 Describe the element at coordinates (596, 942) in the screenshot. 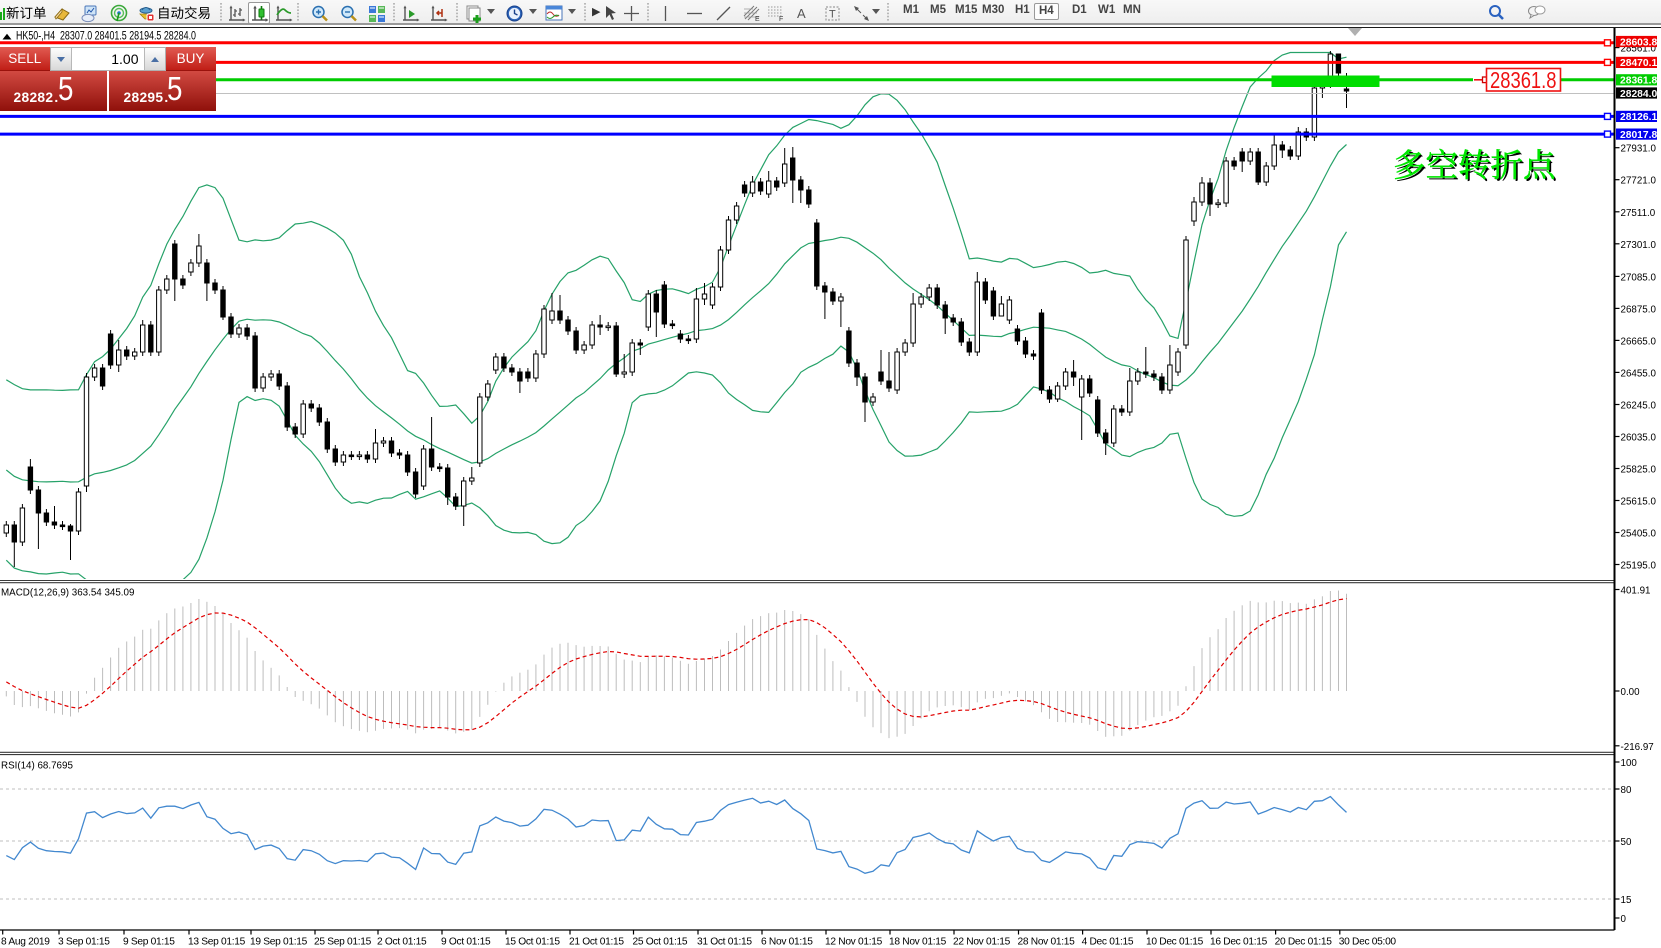

I see `svg-text: 21 Oct 01:15` at that location.